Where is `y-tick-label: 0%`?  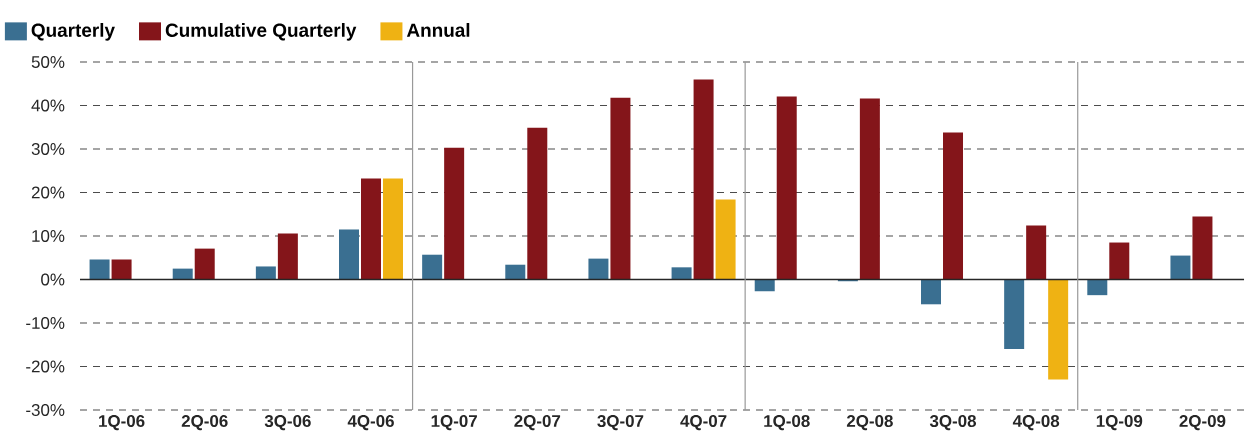
y-tick-label: 0% is located at coordinates (53, 279).